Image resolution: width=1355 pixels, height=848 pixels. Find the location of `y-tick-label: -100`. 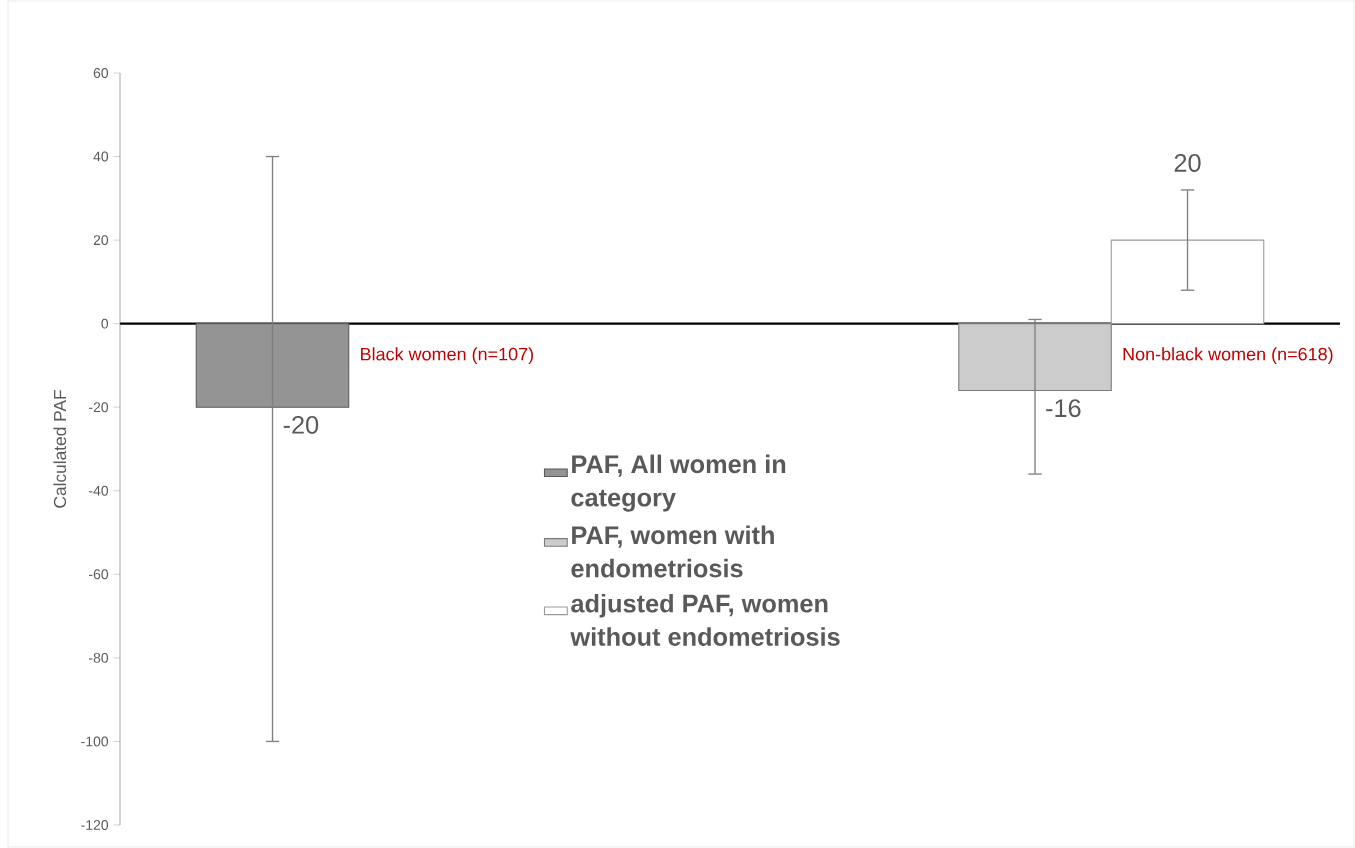

y-tick-label: -100 is located at coordinates (95, 741).